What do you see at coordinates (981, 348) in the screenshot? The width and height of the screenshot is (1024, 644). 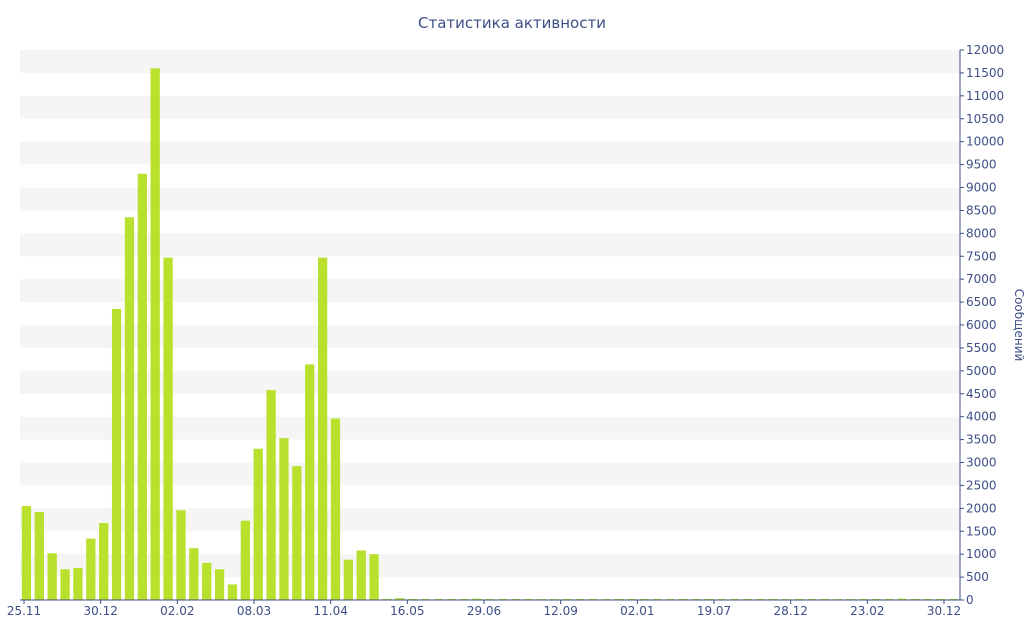 I see `y-tick-label: 5500` at bounding box center [981, 348].